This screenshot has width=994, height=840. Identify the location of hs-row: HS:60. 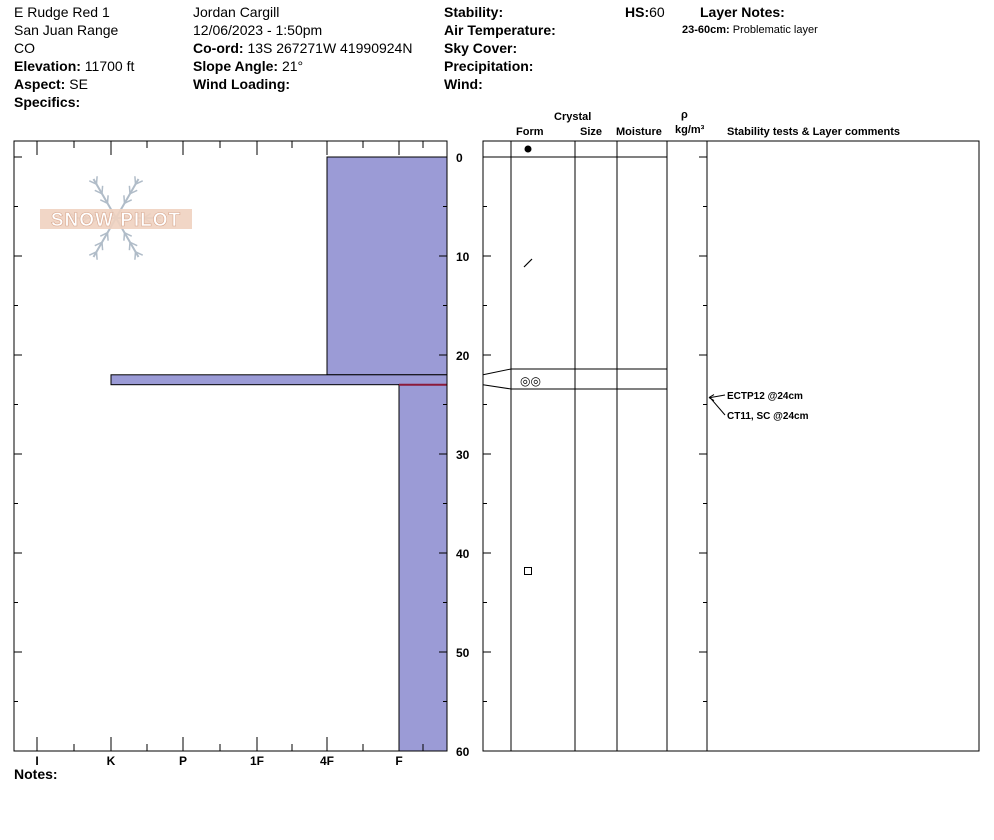
(645, 12).